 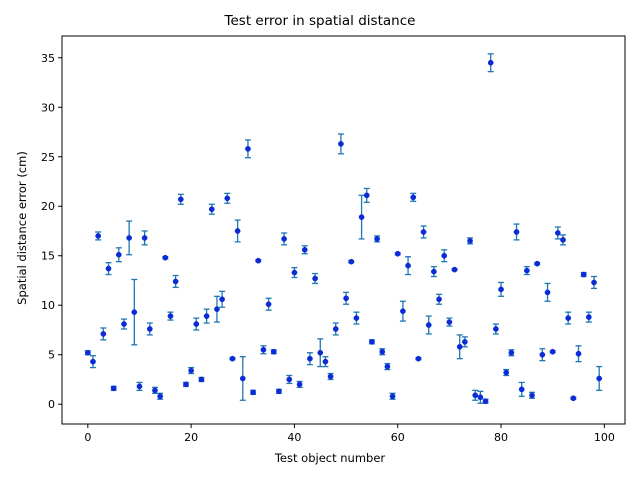 What do you see at coordinates (320, 21) in the screenshot?
I see `chart-title: Test error in spatial distance` at bounding box center [320, 21].